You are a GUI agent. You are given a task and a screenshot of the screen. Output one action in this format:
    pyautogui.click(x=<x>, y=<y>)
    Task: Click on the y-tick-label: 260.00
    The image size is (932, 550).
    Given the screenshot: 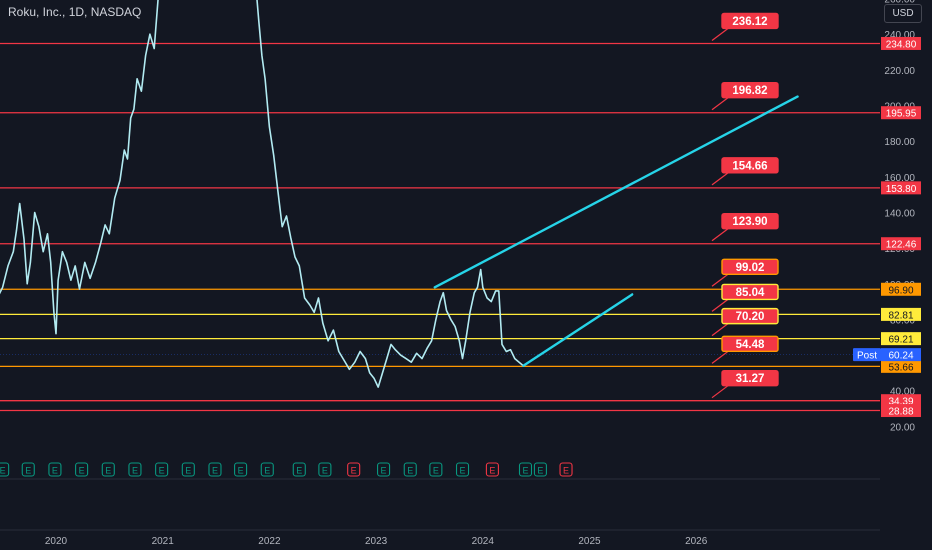 What is the action you would take?
    pyautogui.click(x=899, y=3)
    